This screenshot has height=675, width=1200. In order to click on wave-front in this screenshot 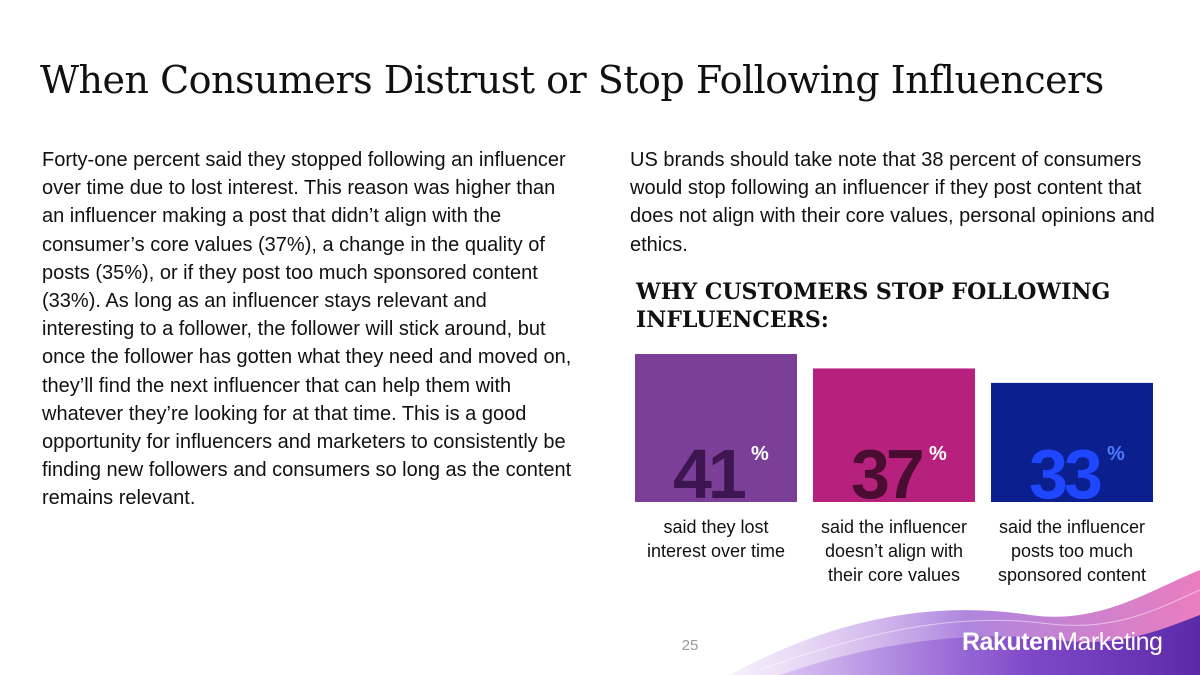, I will do `click(990, 645)`.